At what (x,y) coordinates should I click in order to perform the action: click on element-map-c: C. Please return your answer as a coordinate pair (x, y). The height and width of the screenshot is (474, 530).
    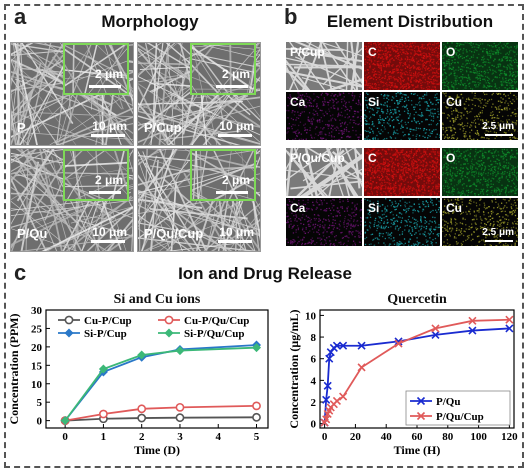
    Looking at the image, I should click on (402, 66).